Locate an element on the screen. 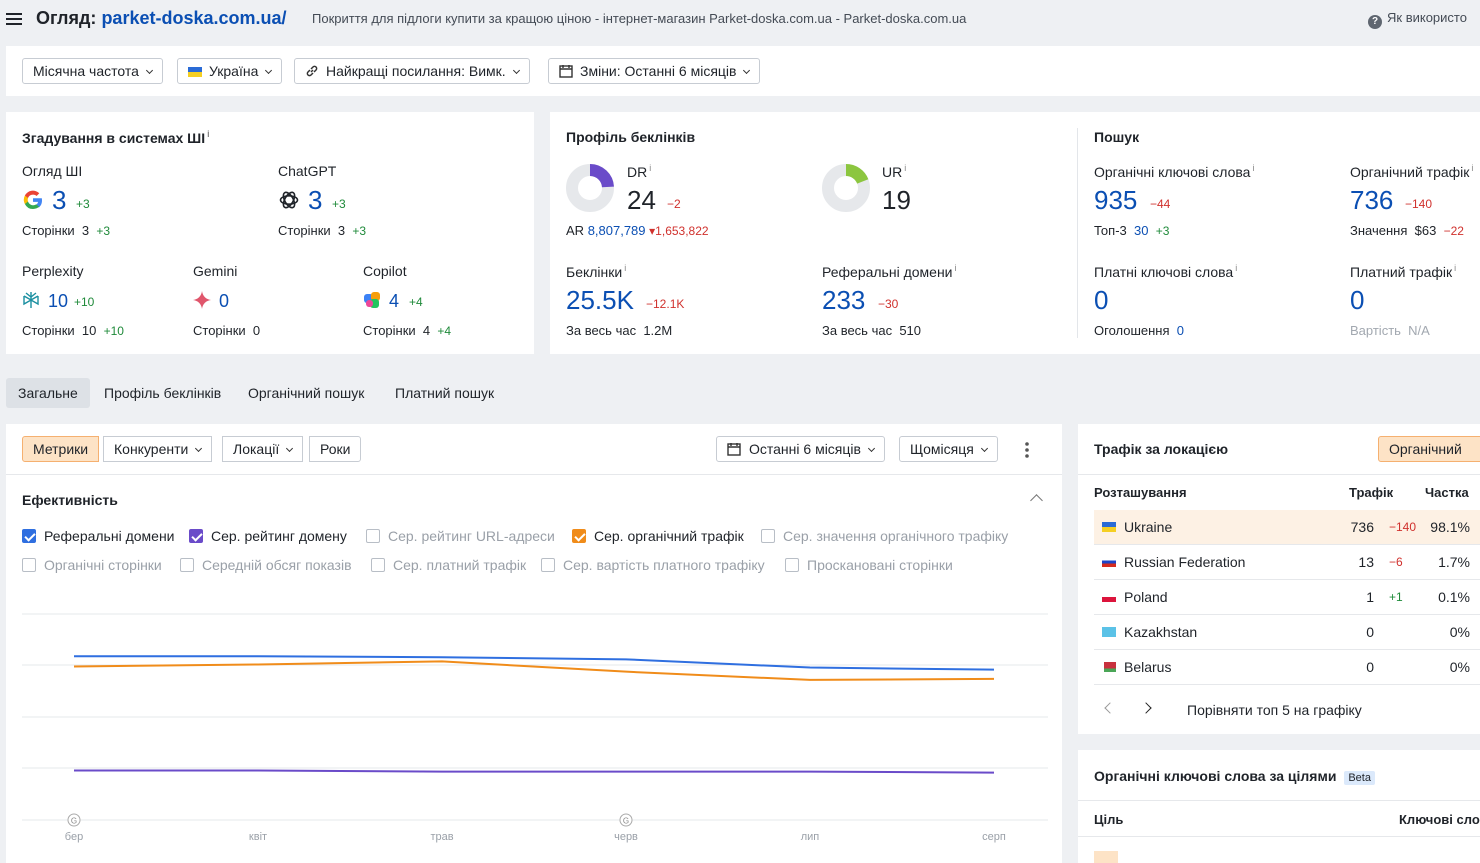  location-row: Kazakhstan 0 0% is located at coordinates (1287, 632).